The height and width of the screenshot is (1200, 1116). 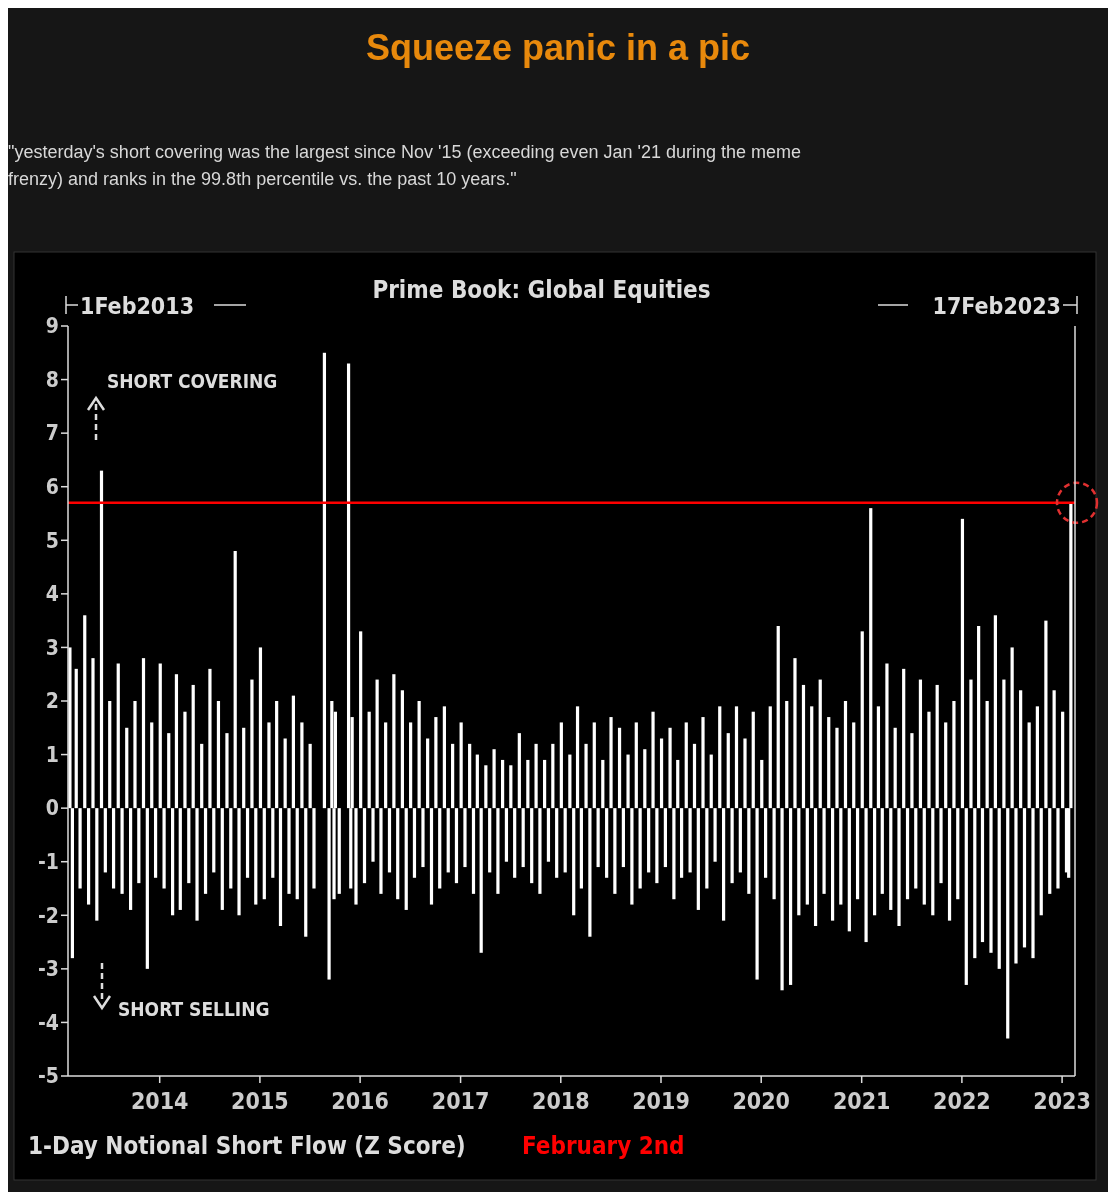 What do you see at coordinates (159, 1101) in the screenshot?
I see `x-tick-label: 2014` at bounding box center [159, 1101].